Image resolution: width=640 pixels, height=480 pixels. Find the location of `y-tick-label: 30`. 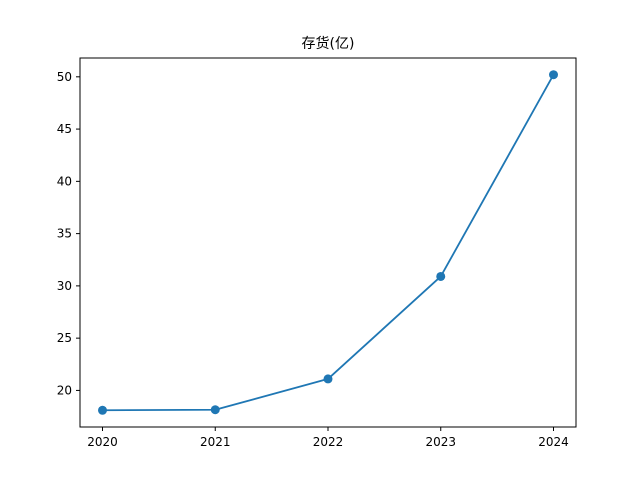

y-tick-label: 30 is located at coordinates (64, 286).